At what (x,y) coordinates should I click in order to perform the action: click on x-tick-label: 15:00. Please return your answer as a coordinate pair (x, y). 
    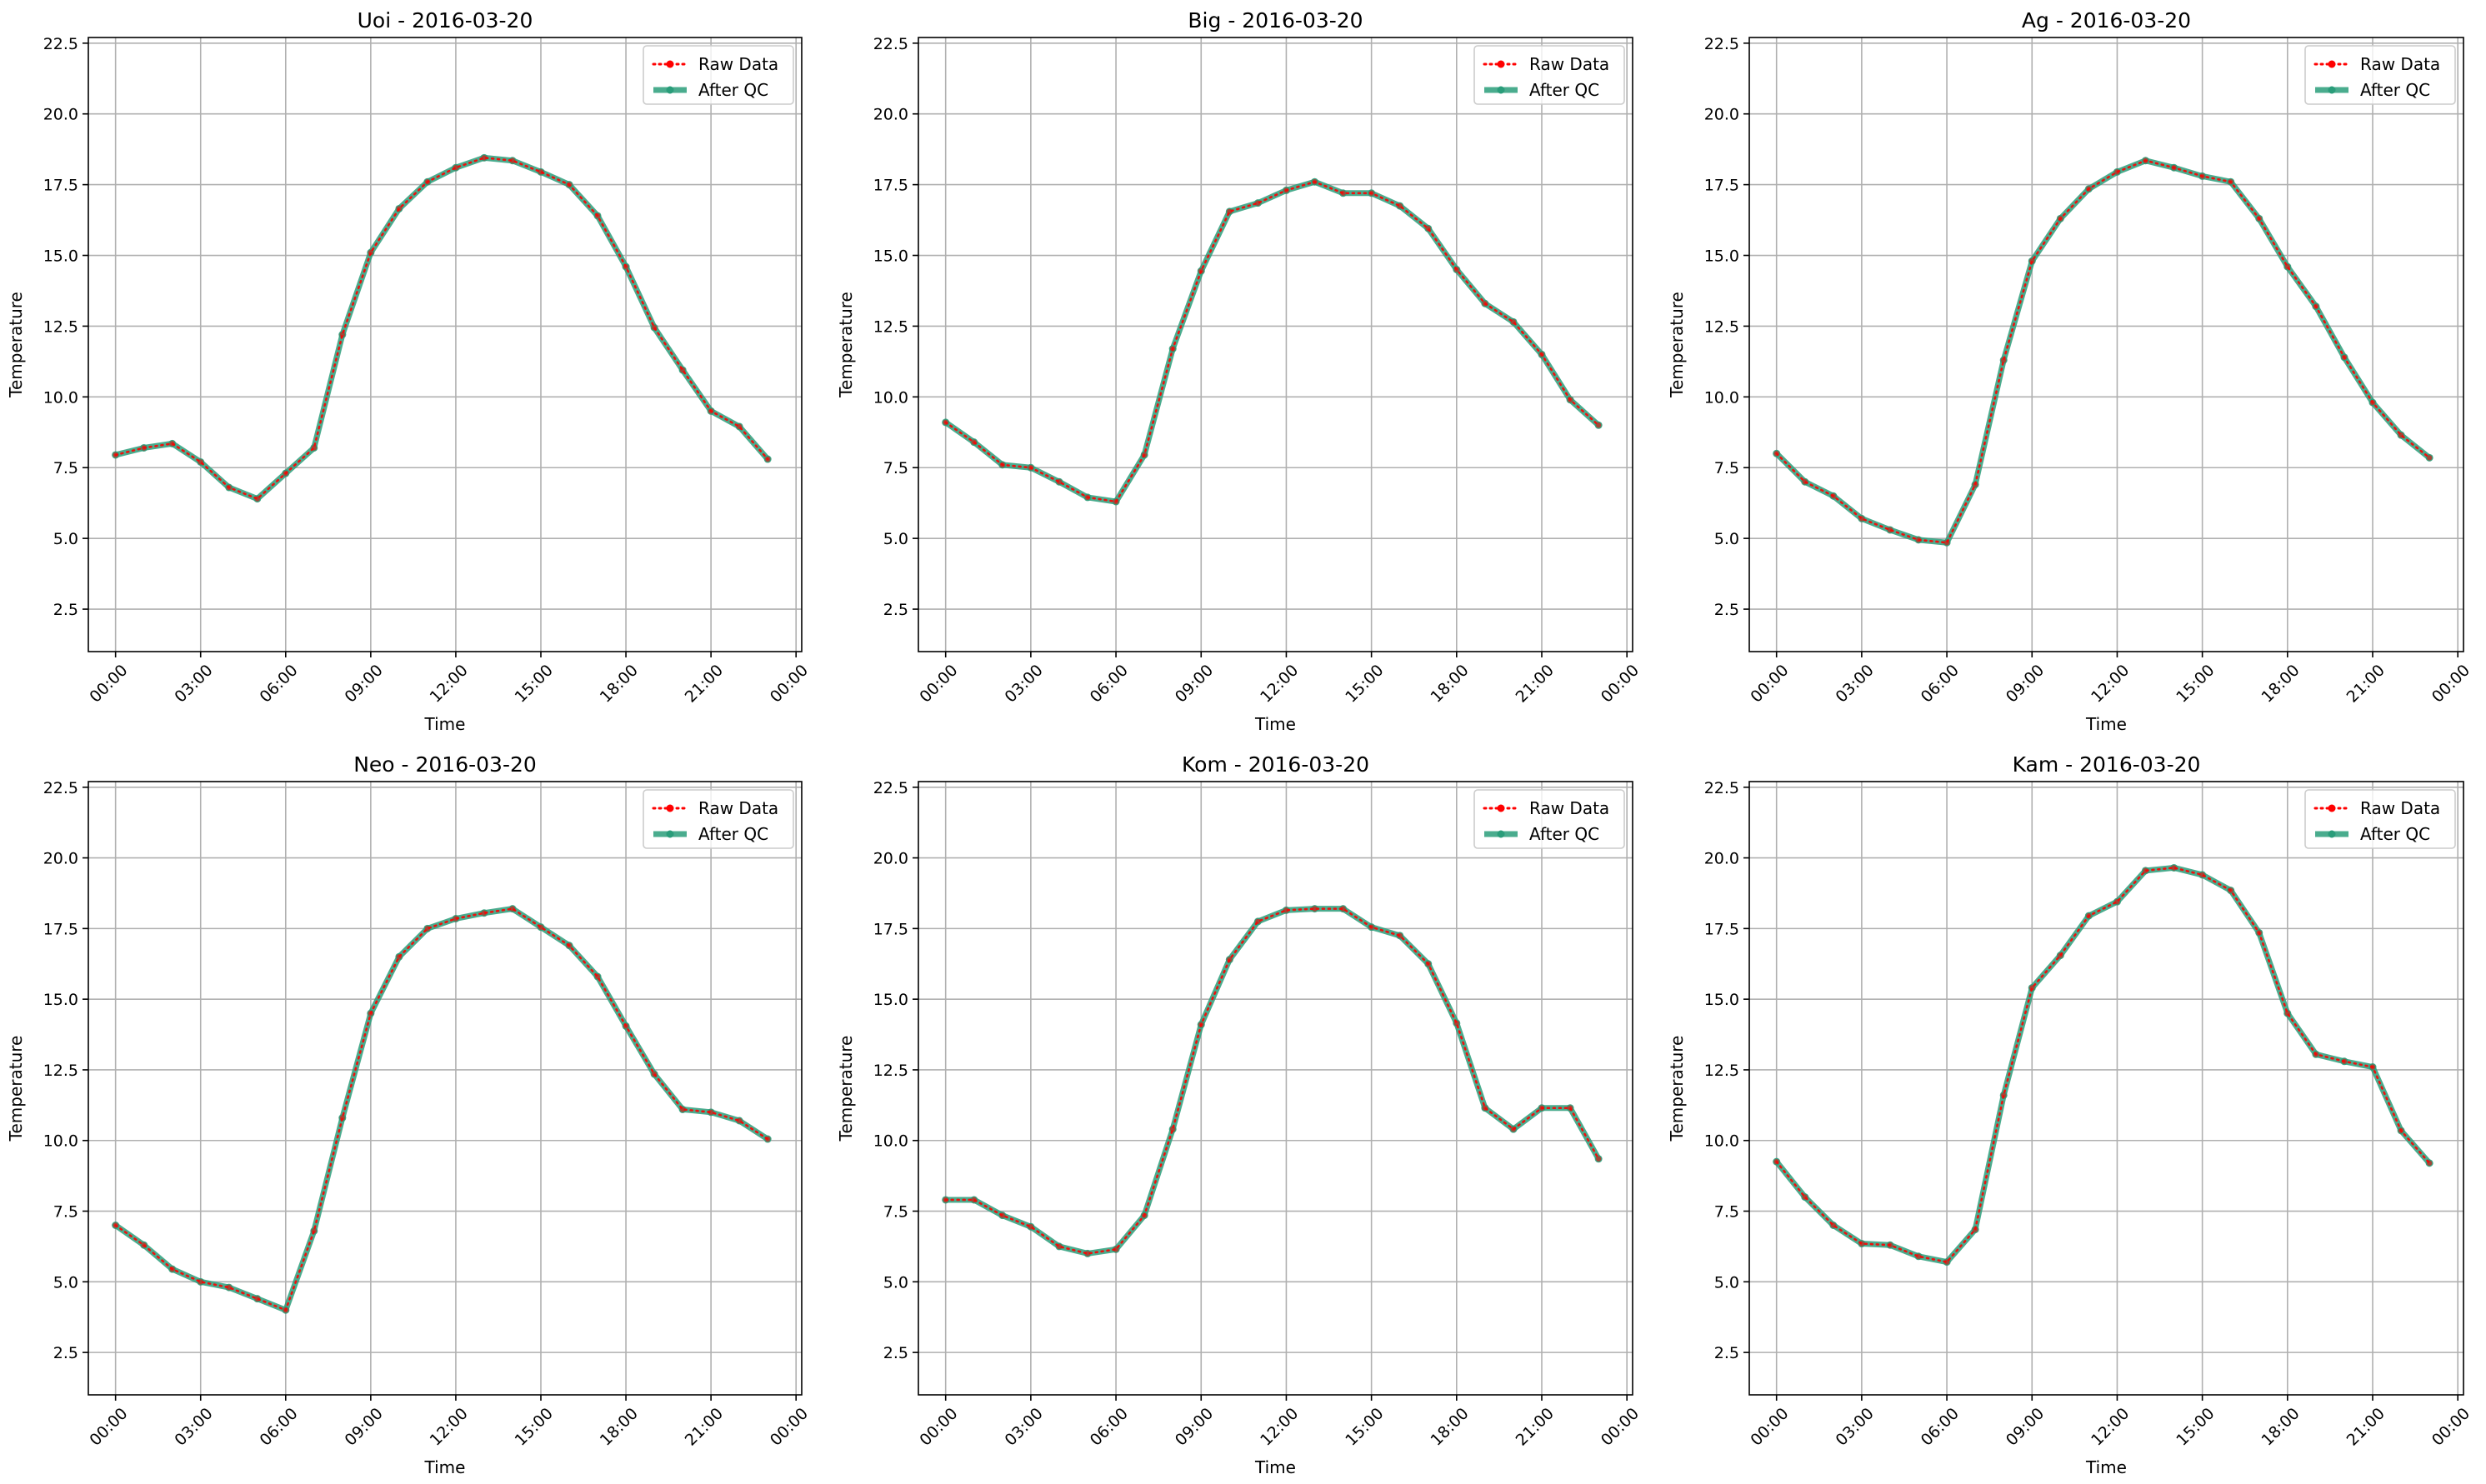
    Looking at the image, I should click on (534, 683).